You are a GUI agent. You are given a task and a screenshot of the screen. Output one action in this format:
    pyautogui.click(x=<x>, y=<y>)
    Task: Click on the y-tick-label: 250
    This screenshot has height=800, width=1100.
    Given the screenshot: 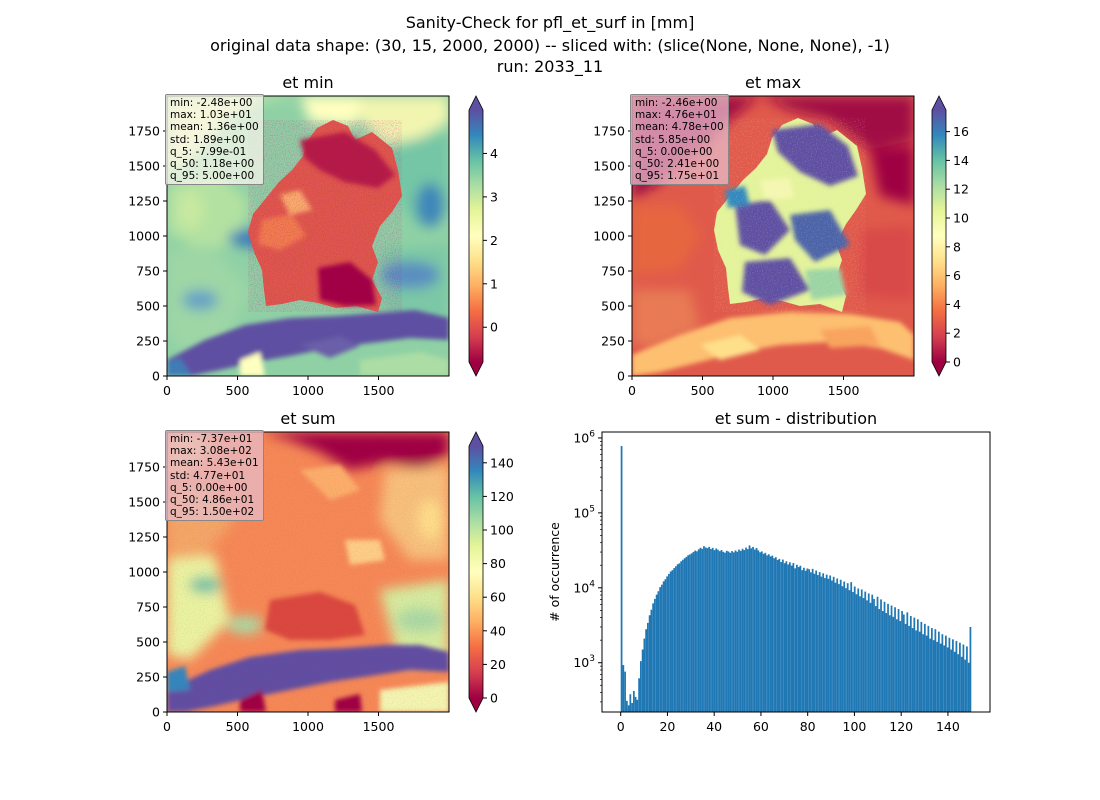 What is the action you would take?
    pyautogui.click(x=148, y=341)
    